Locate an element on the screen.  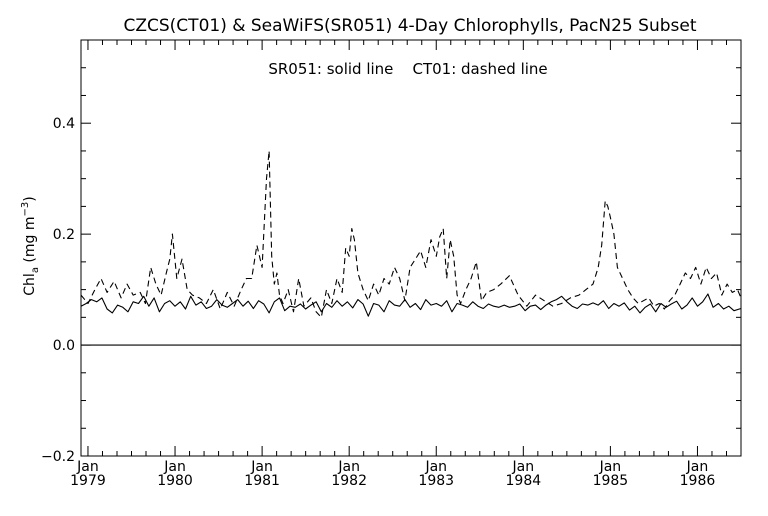
y-tick-label: 0.4 is located at coordinates (64, 124).